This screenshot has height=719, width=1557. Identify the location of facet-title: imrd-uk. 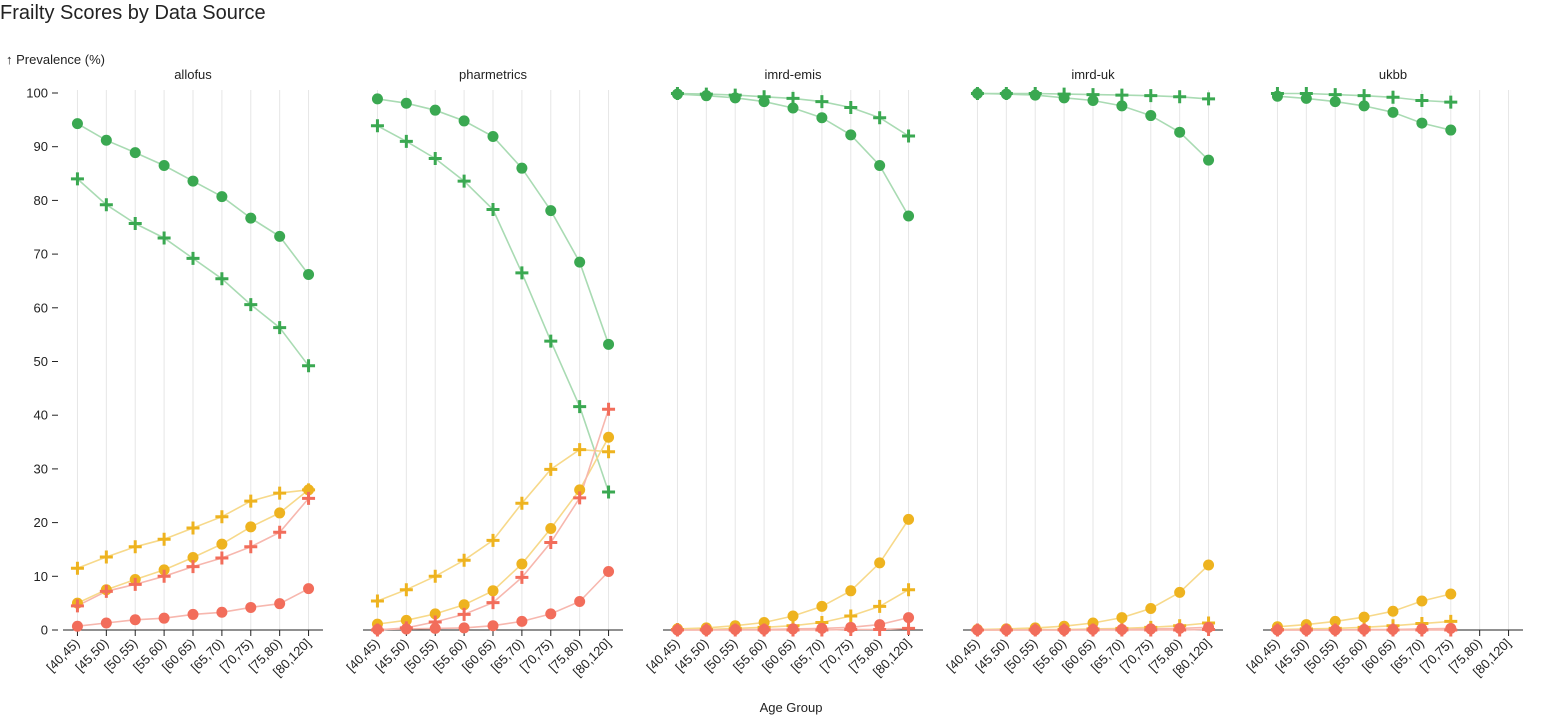
(1093, 74).